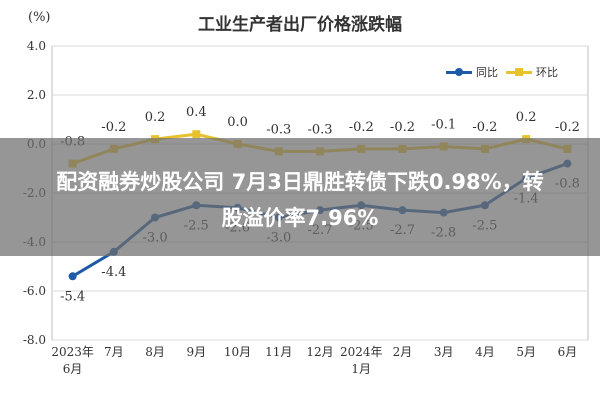  I want to click on news-headline-line-2: 股溢价率7.96%, so click(300, 218).